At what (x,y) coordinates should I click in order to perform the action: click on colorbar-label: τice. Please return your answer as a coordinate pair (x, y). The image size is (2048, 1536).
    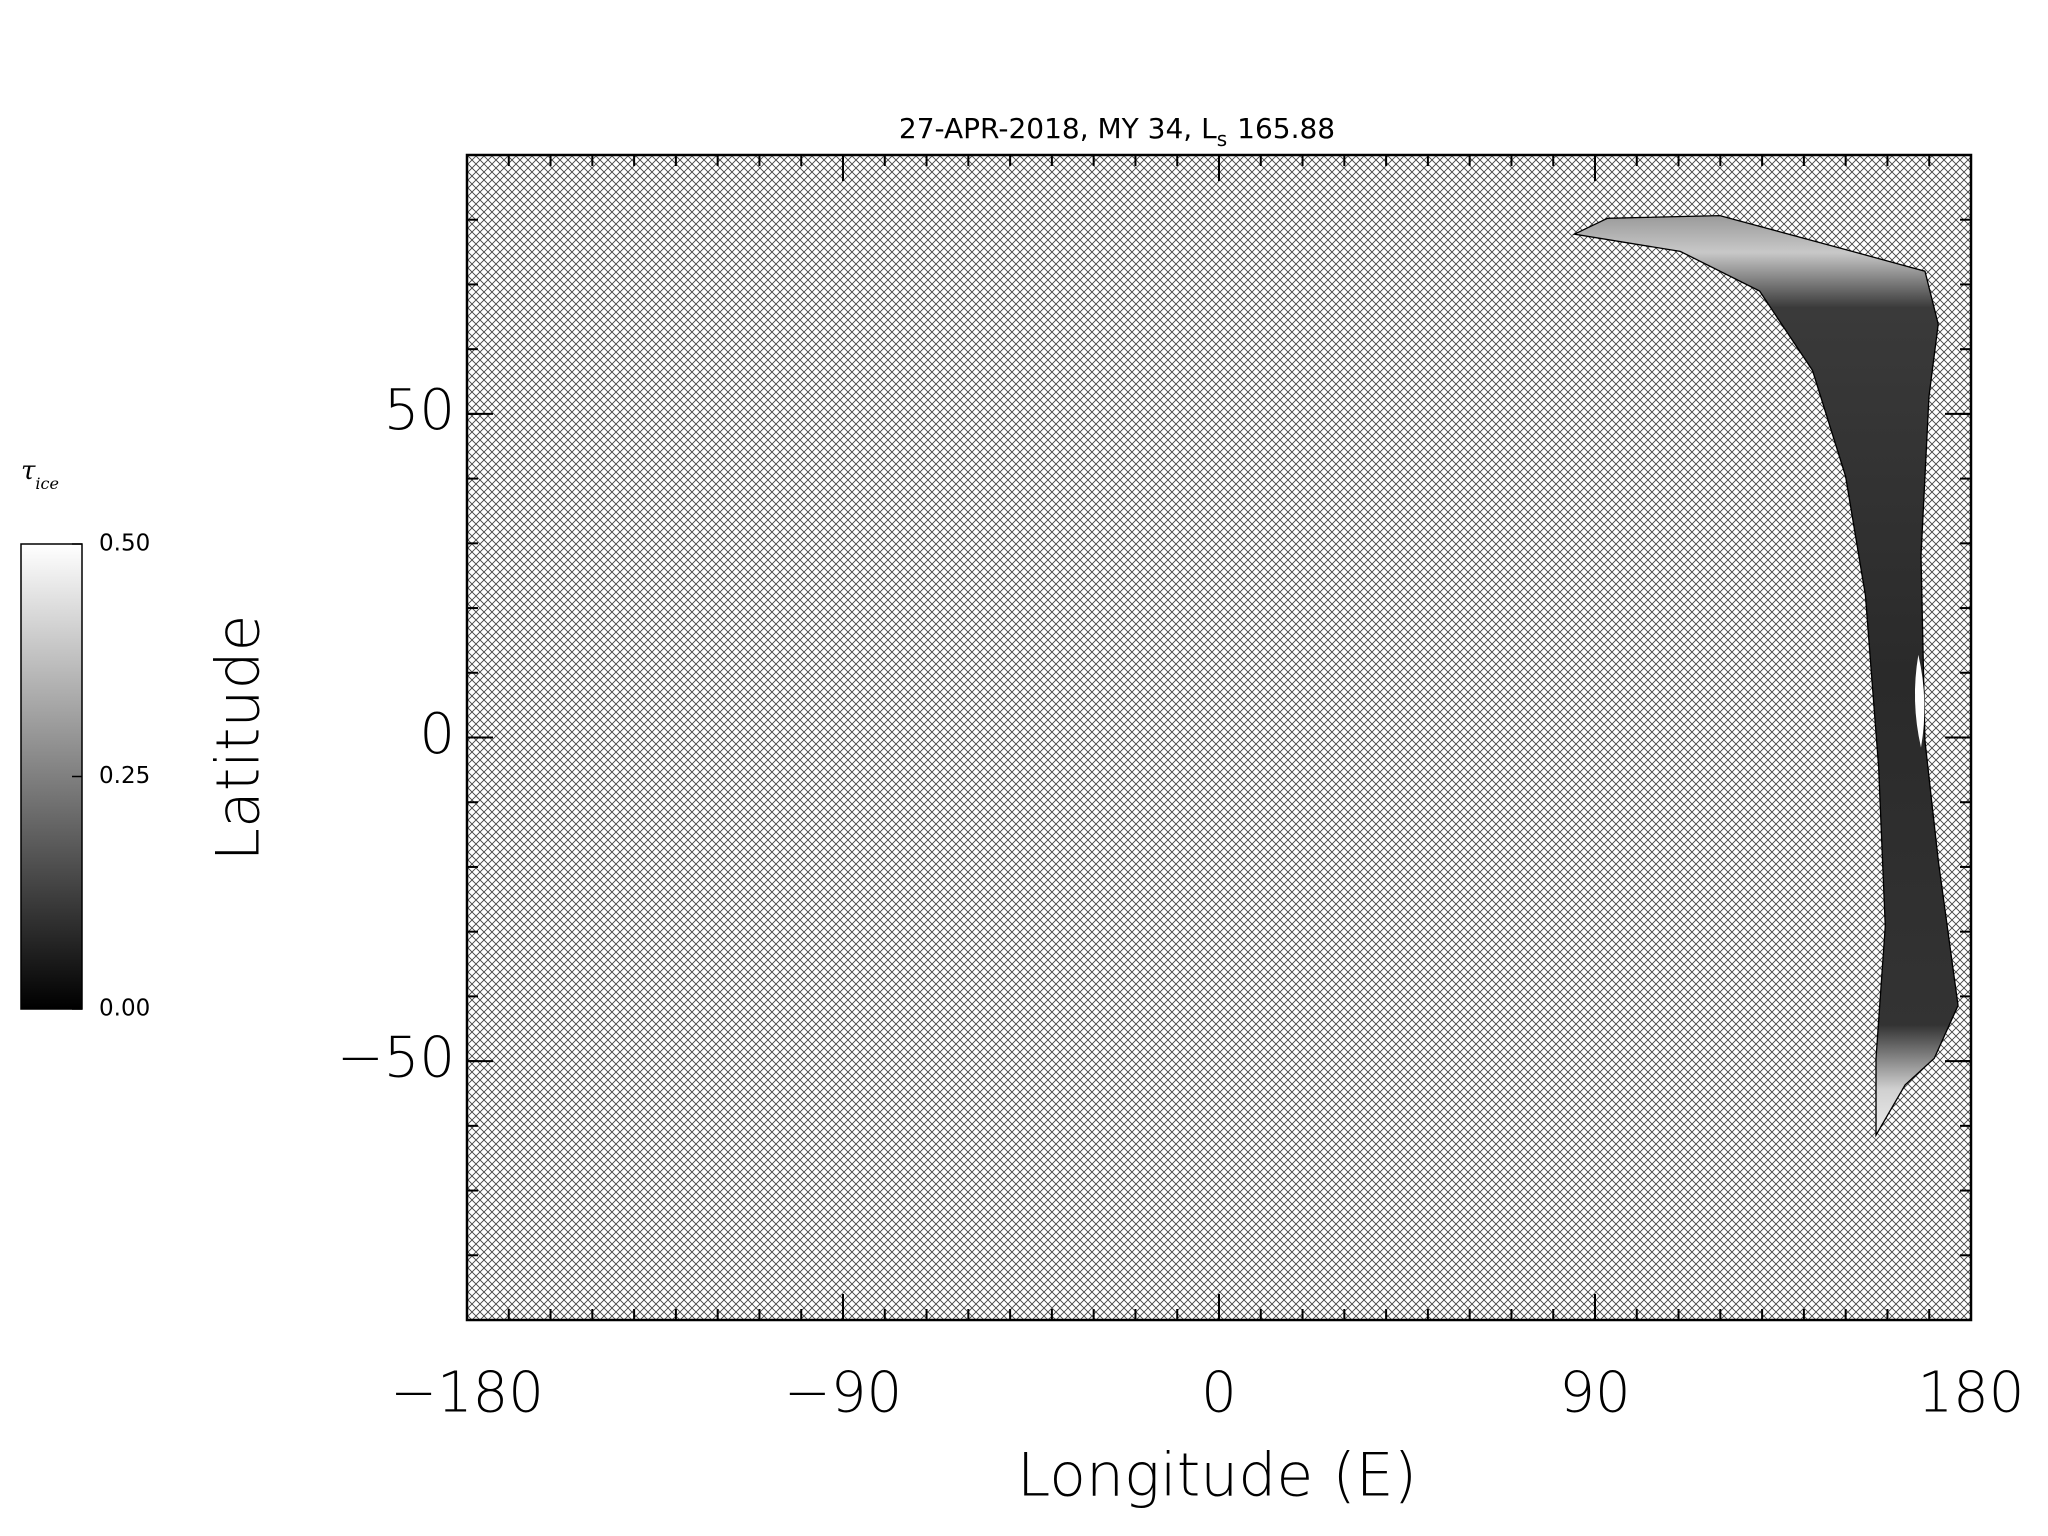
    Looking at the image, I should click on (40, 474).